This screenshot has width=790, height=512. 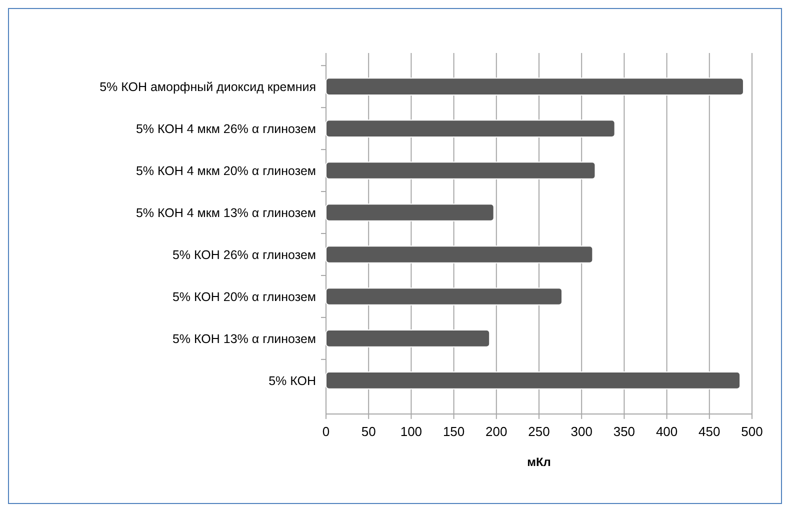 What do you see at coordinates (208, 87) in the screenshot?
I see `y-tick-label: 5% КОН аморфный диоксид кремния` at bounding box center [208, 87].